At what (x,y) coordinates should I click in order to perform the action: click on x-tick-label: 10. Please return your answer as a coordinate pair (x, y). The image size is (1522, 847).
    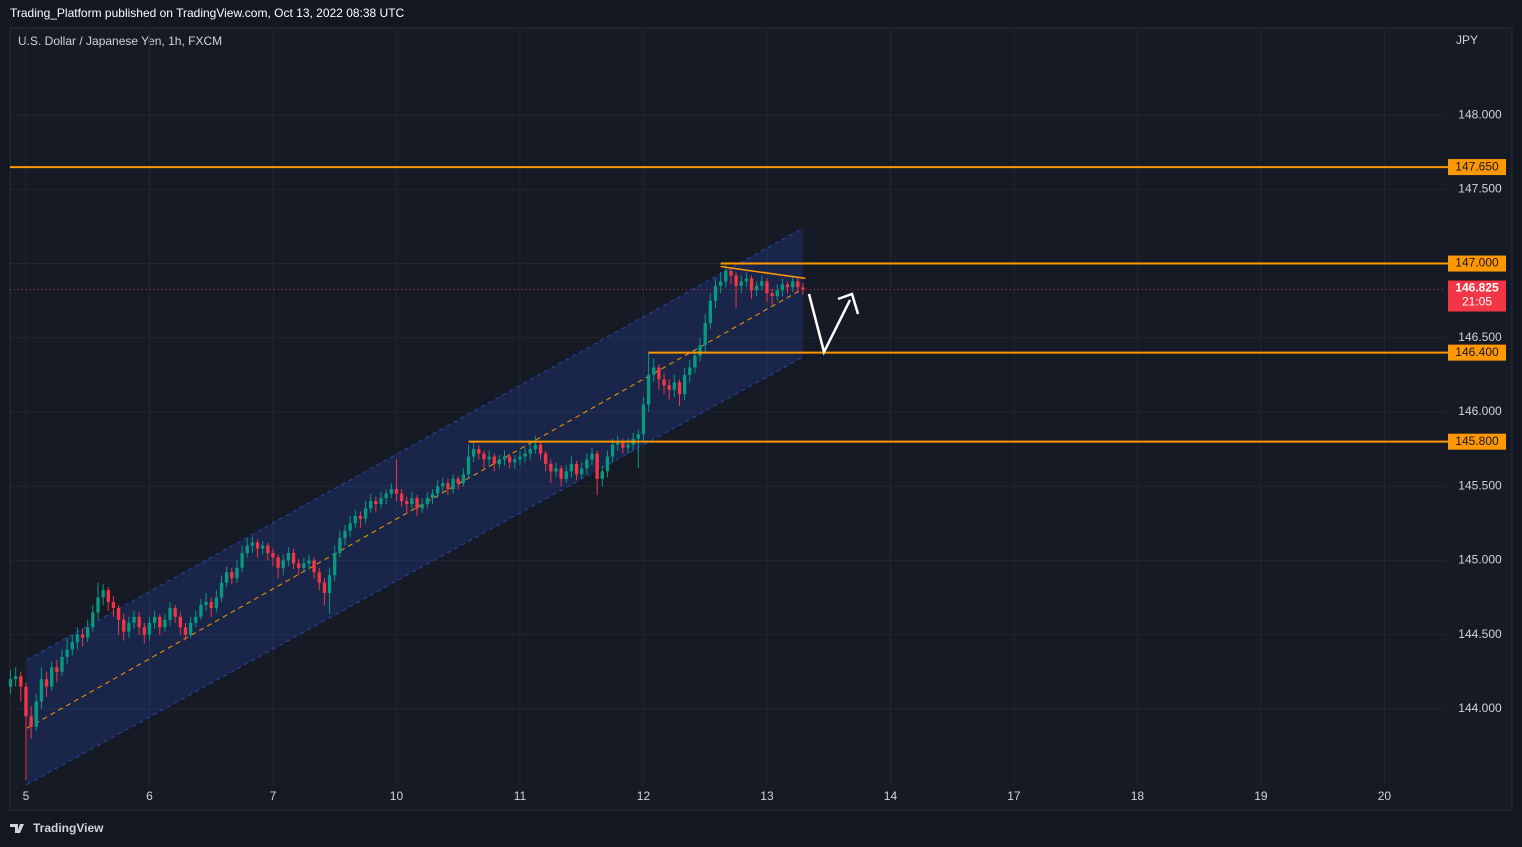
    Looking at the image, I should click on (397, 796).